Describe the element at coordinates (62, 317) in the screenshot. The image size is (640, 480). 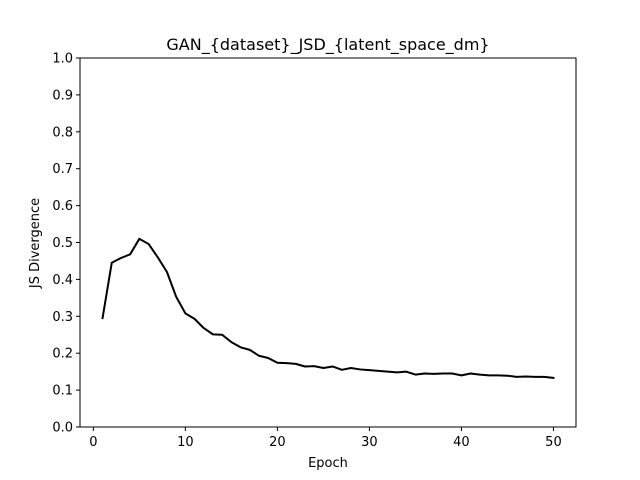
I see `y-tick-label: 0.3` at that location.